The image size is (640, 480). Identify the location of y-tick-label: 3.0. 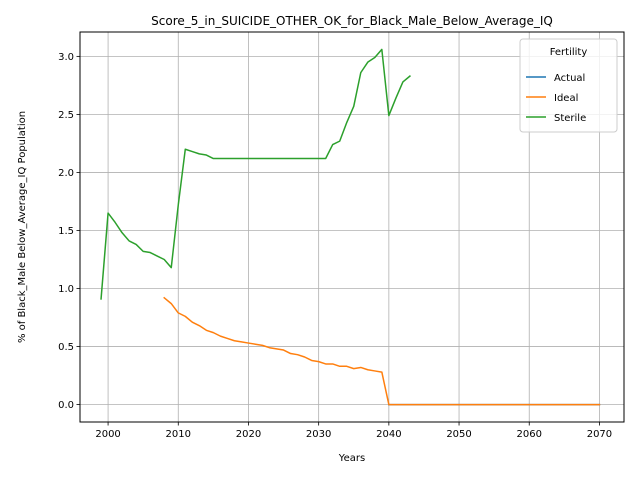
(66, 57).